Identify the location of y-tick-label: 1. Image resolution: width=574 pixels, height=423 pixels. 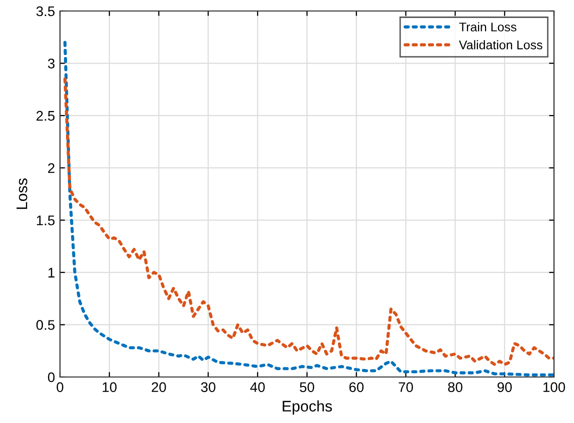
(51, 273).